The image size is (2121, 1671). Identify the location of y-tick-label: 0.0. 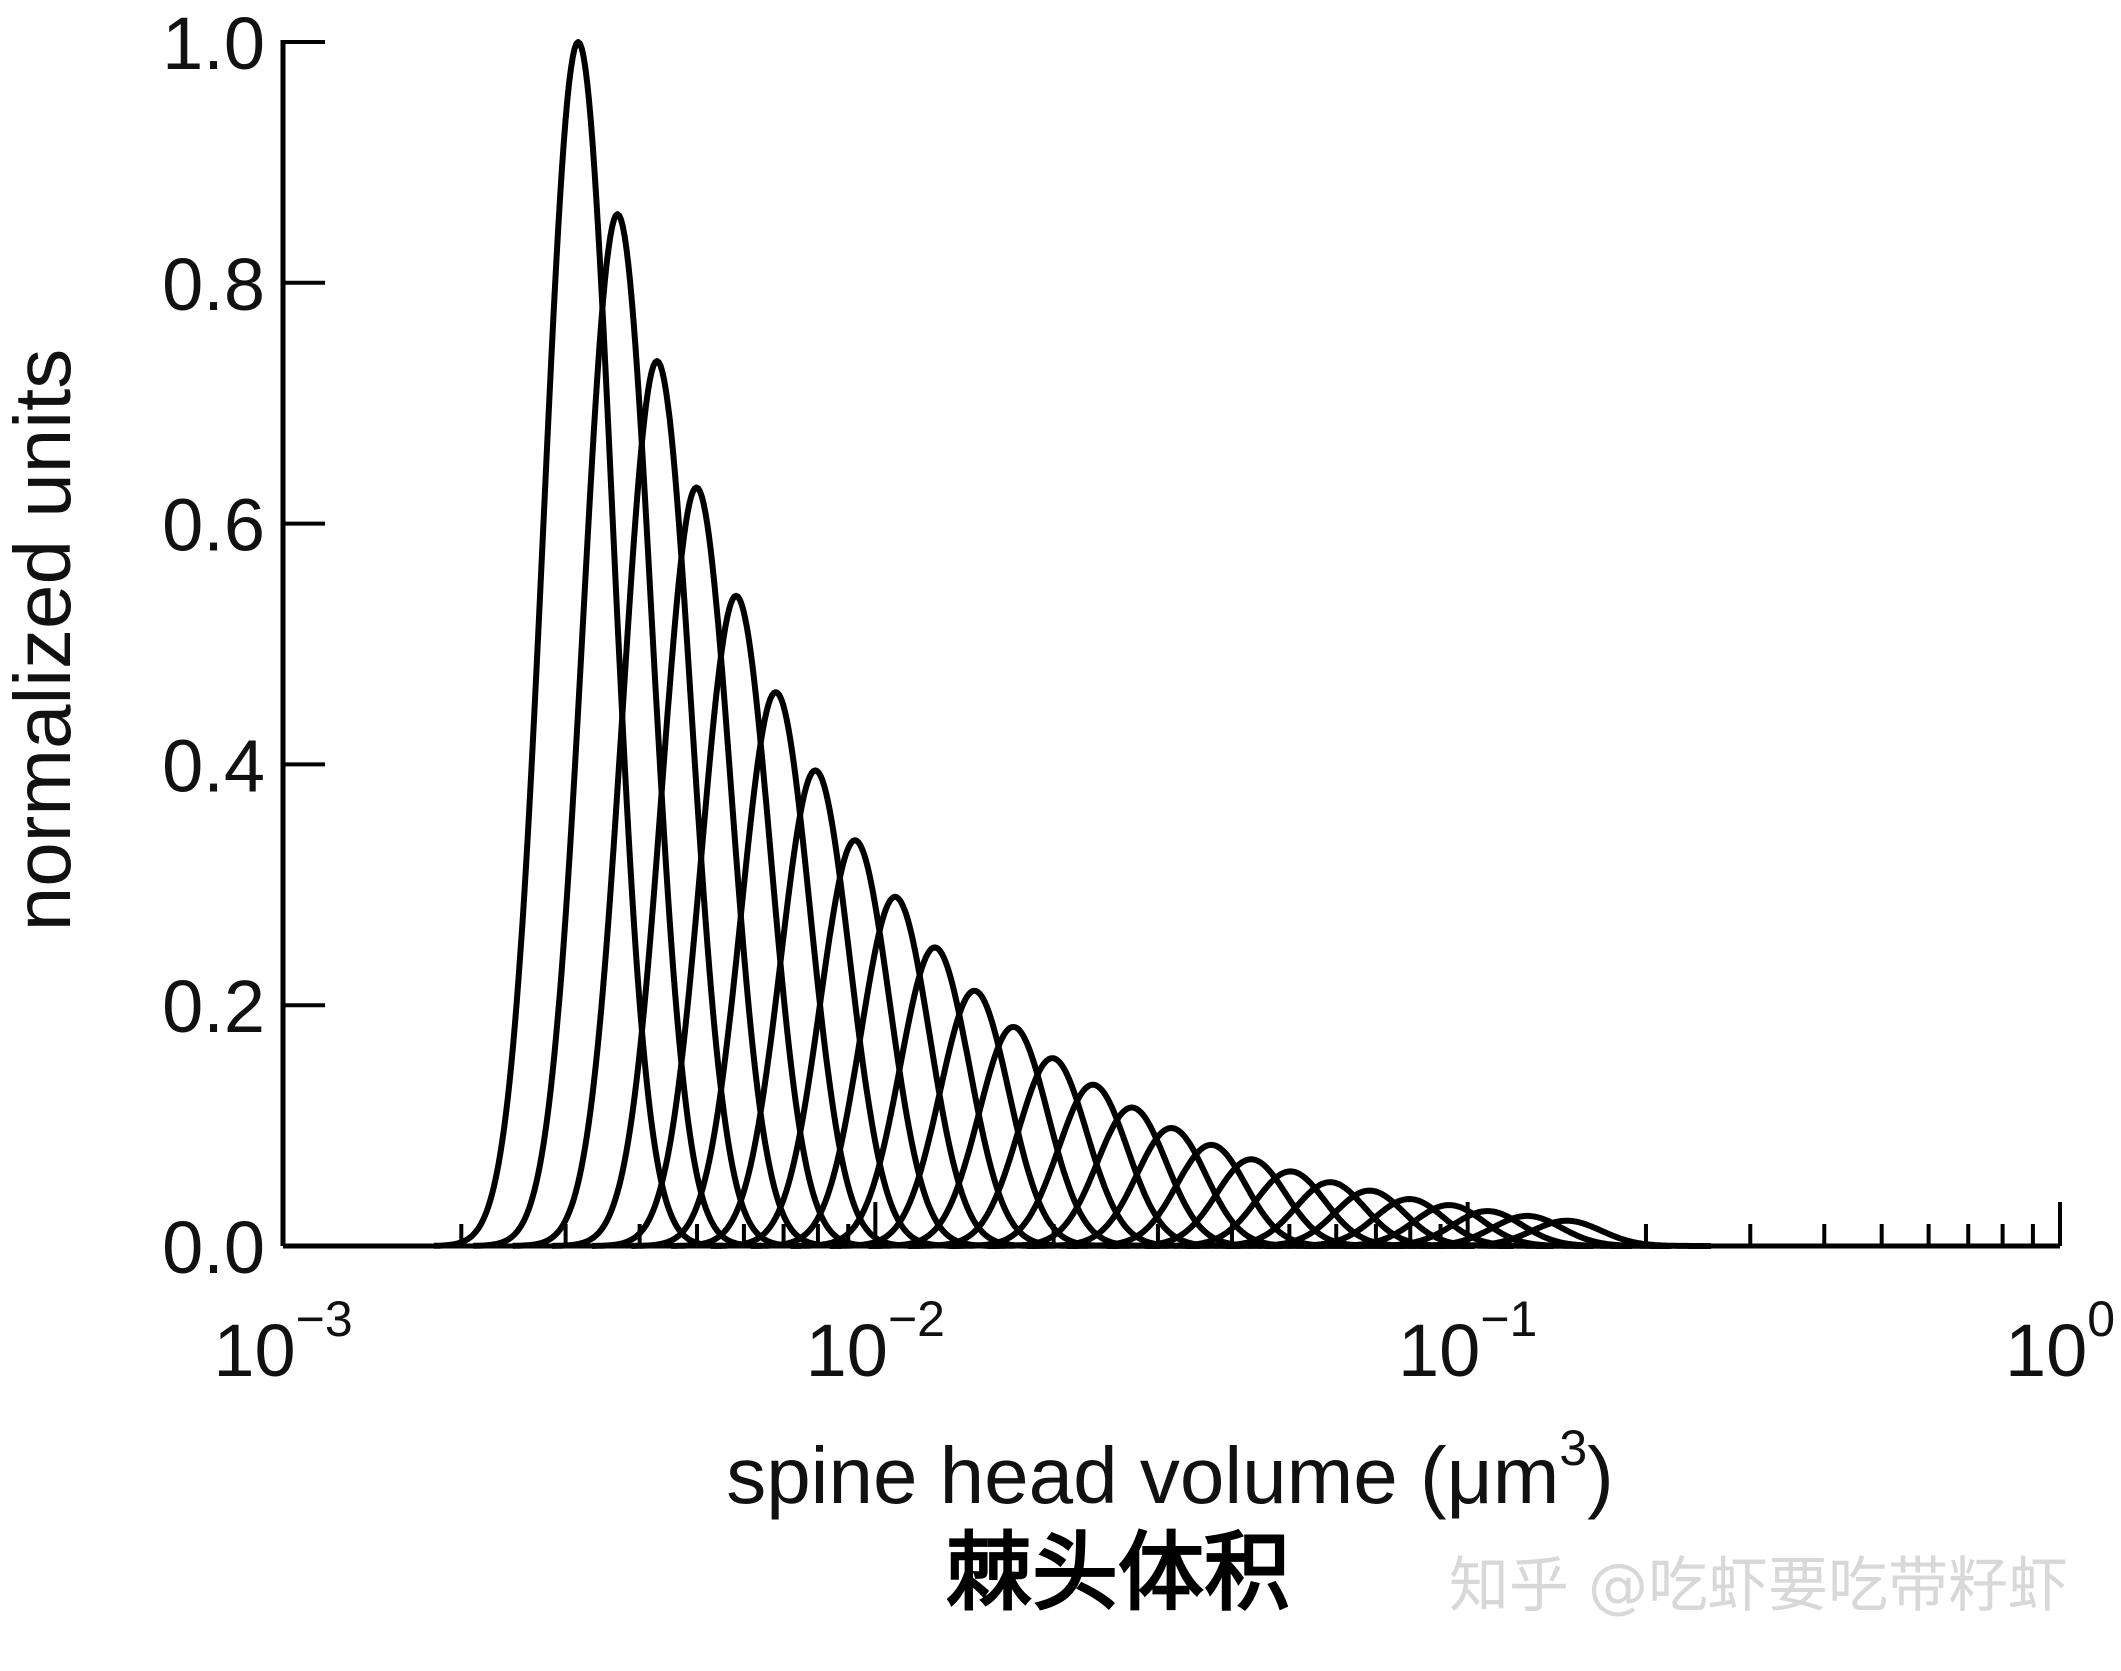
(213, 1247).